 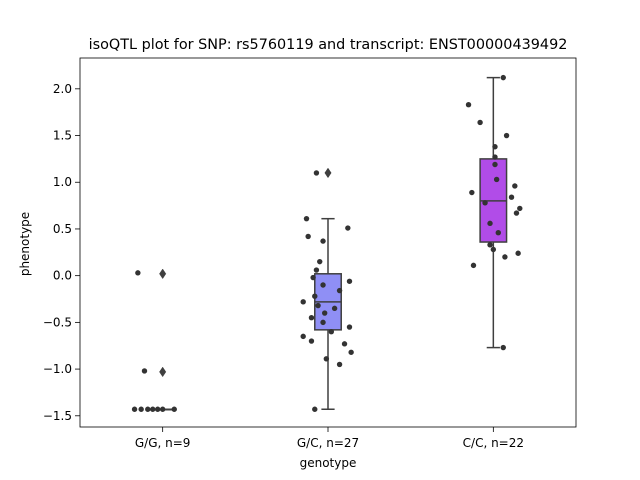 I want to click on y-tick-label: 0.0, so click(x=62, y=276).